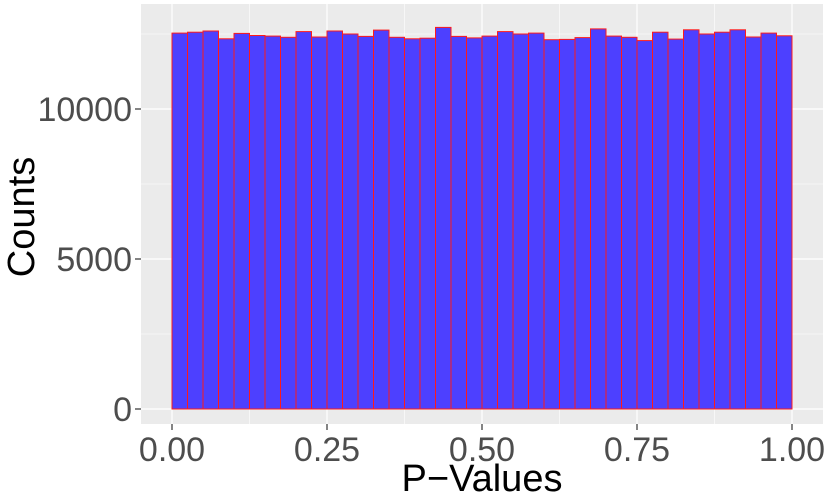 Image resolution: width=830 pixels, height=498 pixels. Describe the element at coordinates (482, 478) in the screenshot. I see `x-axis-title: P−Values` at that location.